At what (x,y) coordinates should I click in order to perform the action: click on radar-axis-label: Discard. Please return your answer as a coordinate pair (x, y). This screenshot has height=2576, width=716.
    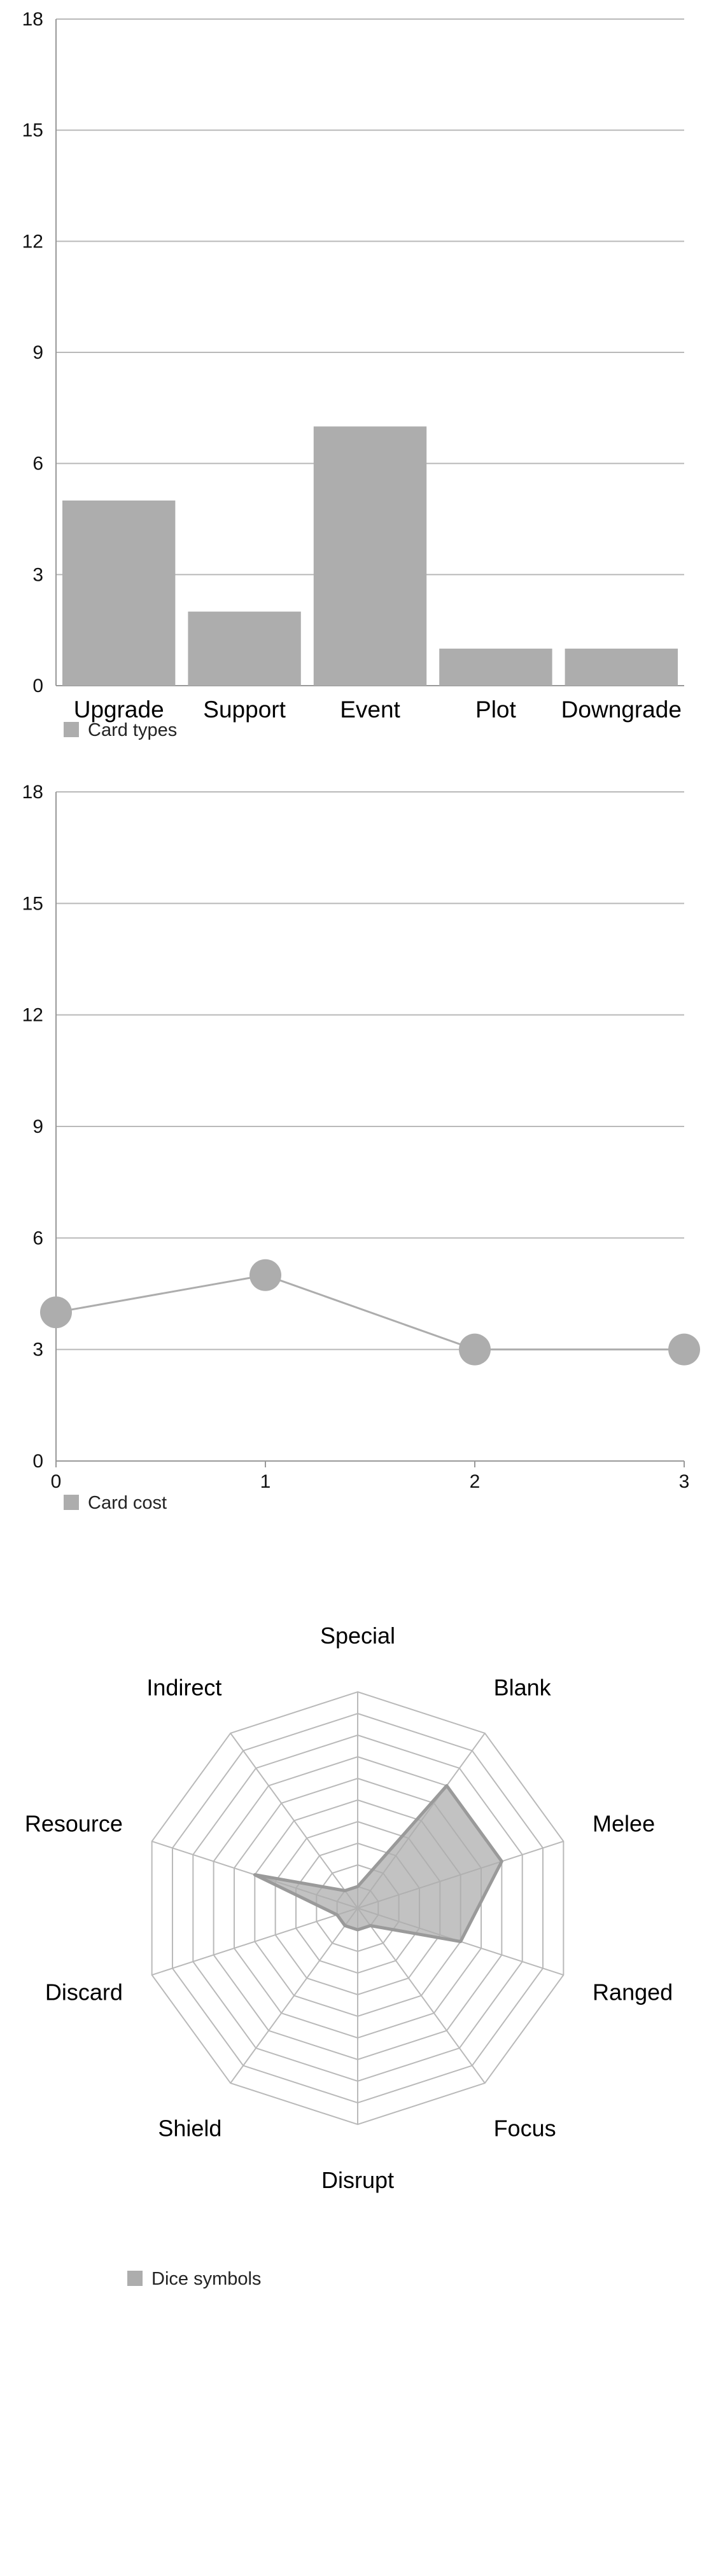
    Looking at the image, I should click on (84, 1992).